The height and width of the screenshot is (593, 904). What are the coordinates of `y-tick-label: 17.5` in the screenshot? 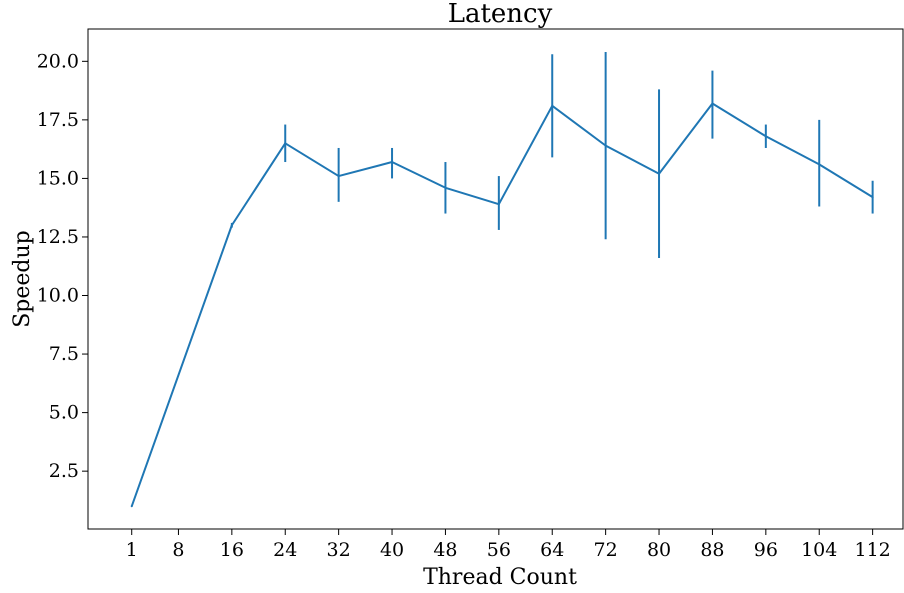 It's located at (58, 120).